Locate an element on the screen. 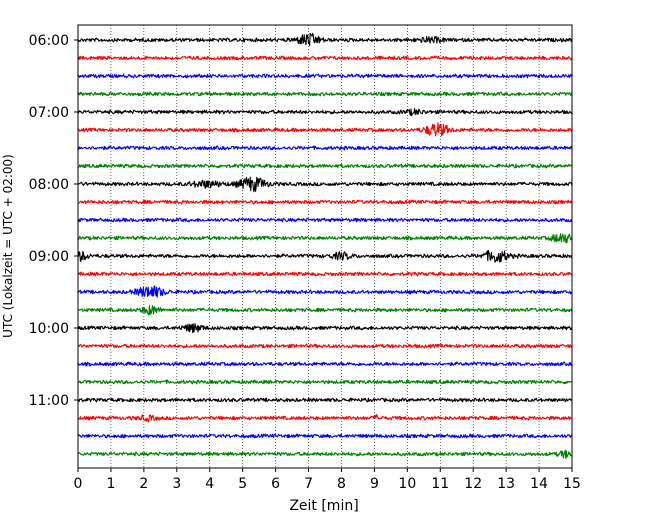 Image resolution: width=650 pixels, height=520 pixels. x-tick-label-3: 3 is located at coordinates (176, 484).